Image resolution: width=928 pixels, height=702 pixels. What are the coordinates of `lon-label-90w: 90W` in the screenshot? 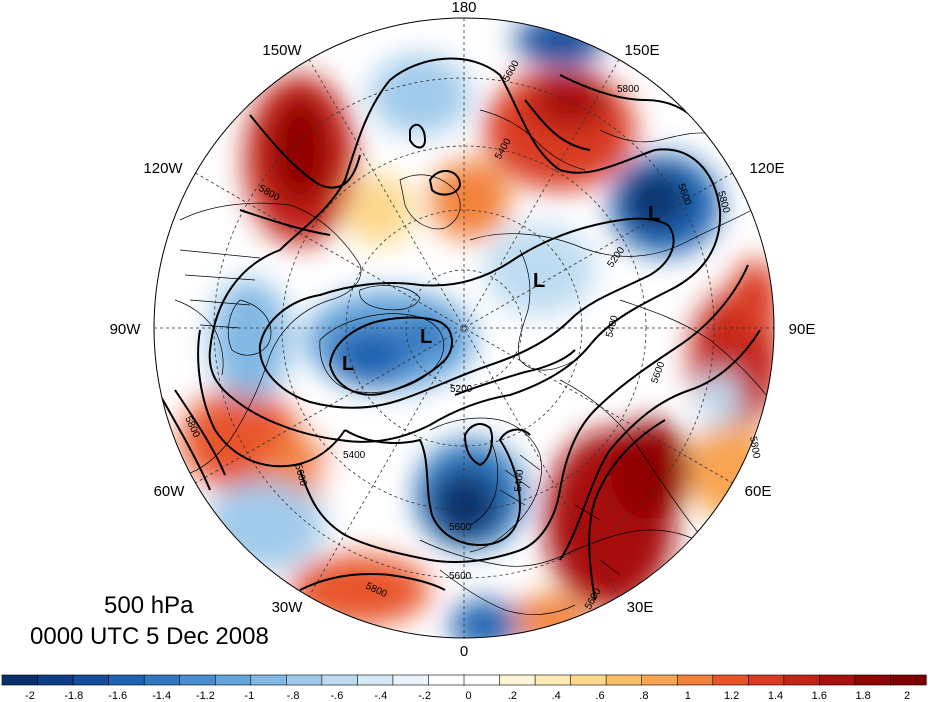 It's located at (126, 329).